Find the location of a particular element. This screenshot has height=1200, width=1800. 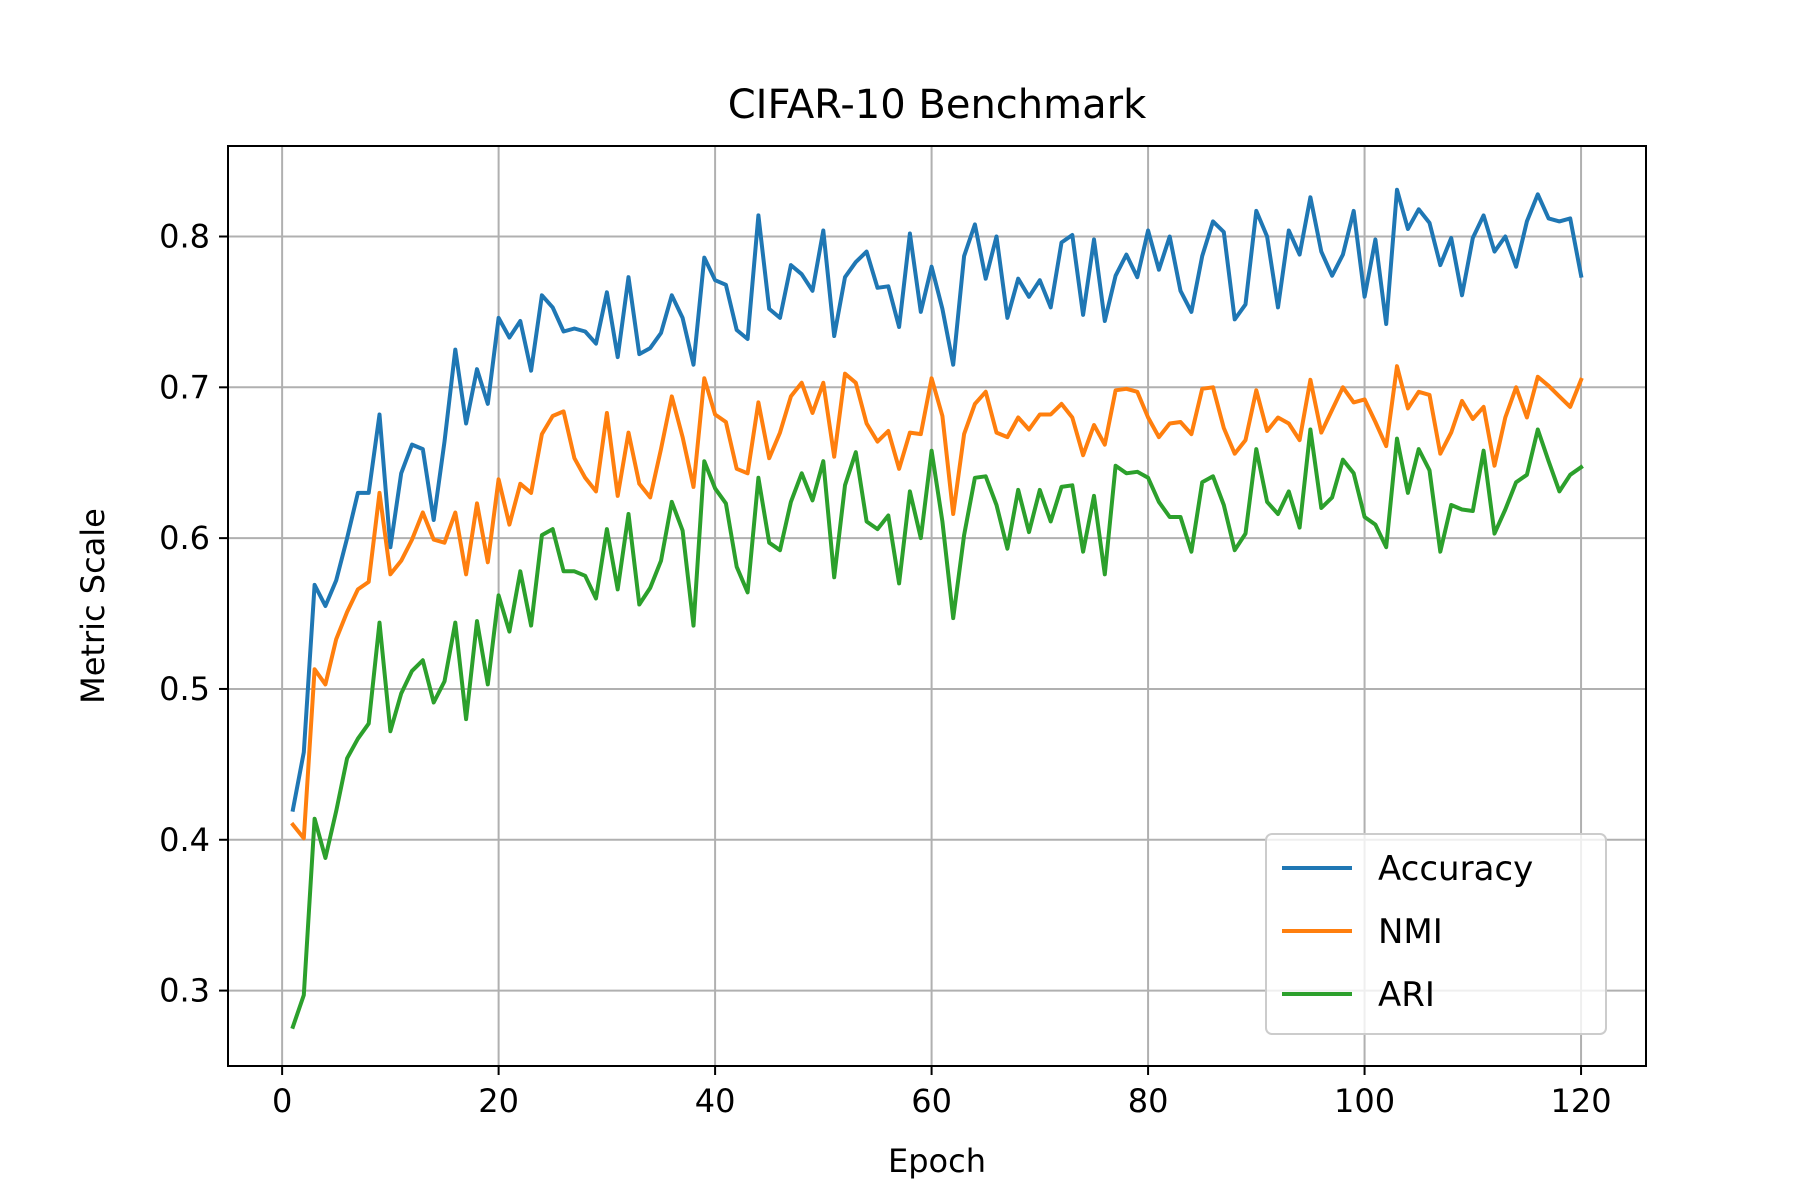

legend-items: Accuracy NMI ARI is located at coordinates (1407, 932).